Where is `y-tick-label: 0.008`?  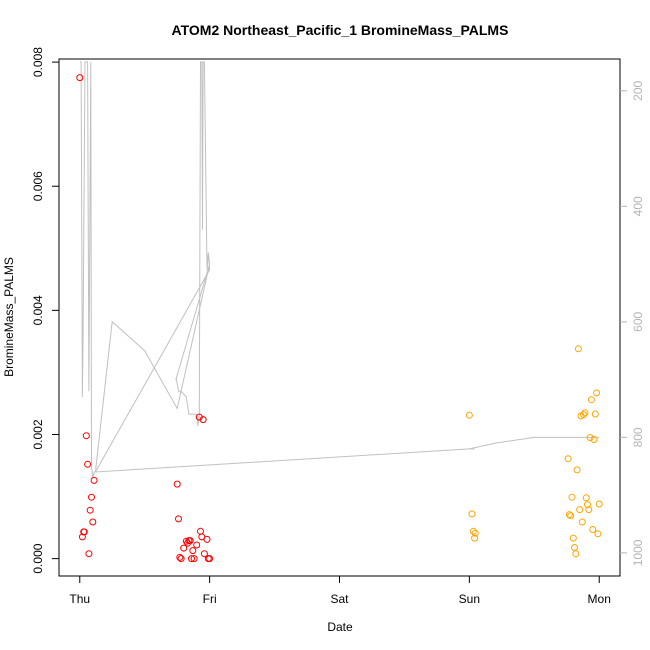 y-tick-label: 0.008 is located at coordinates (38, 62).